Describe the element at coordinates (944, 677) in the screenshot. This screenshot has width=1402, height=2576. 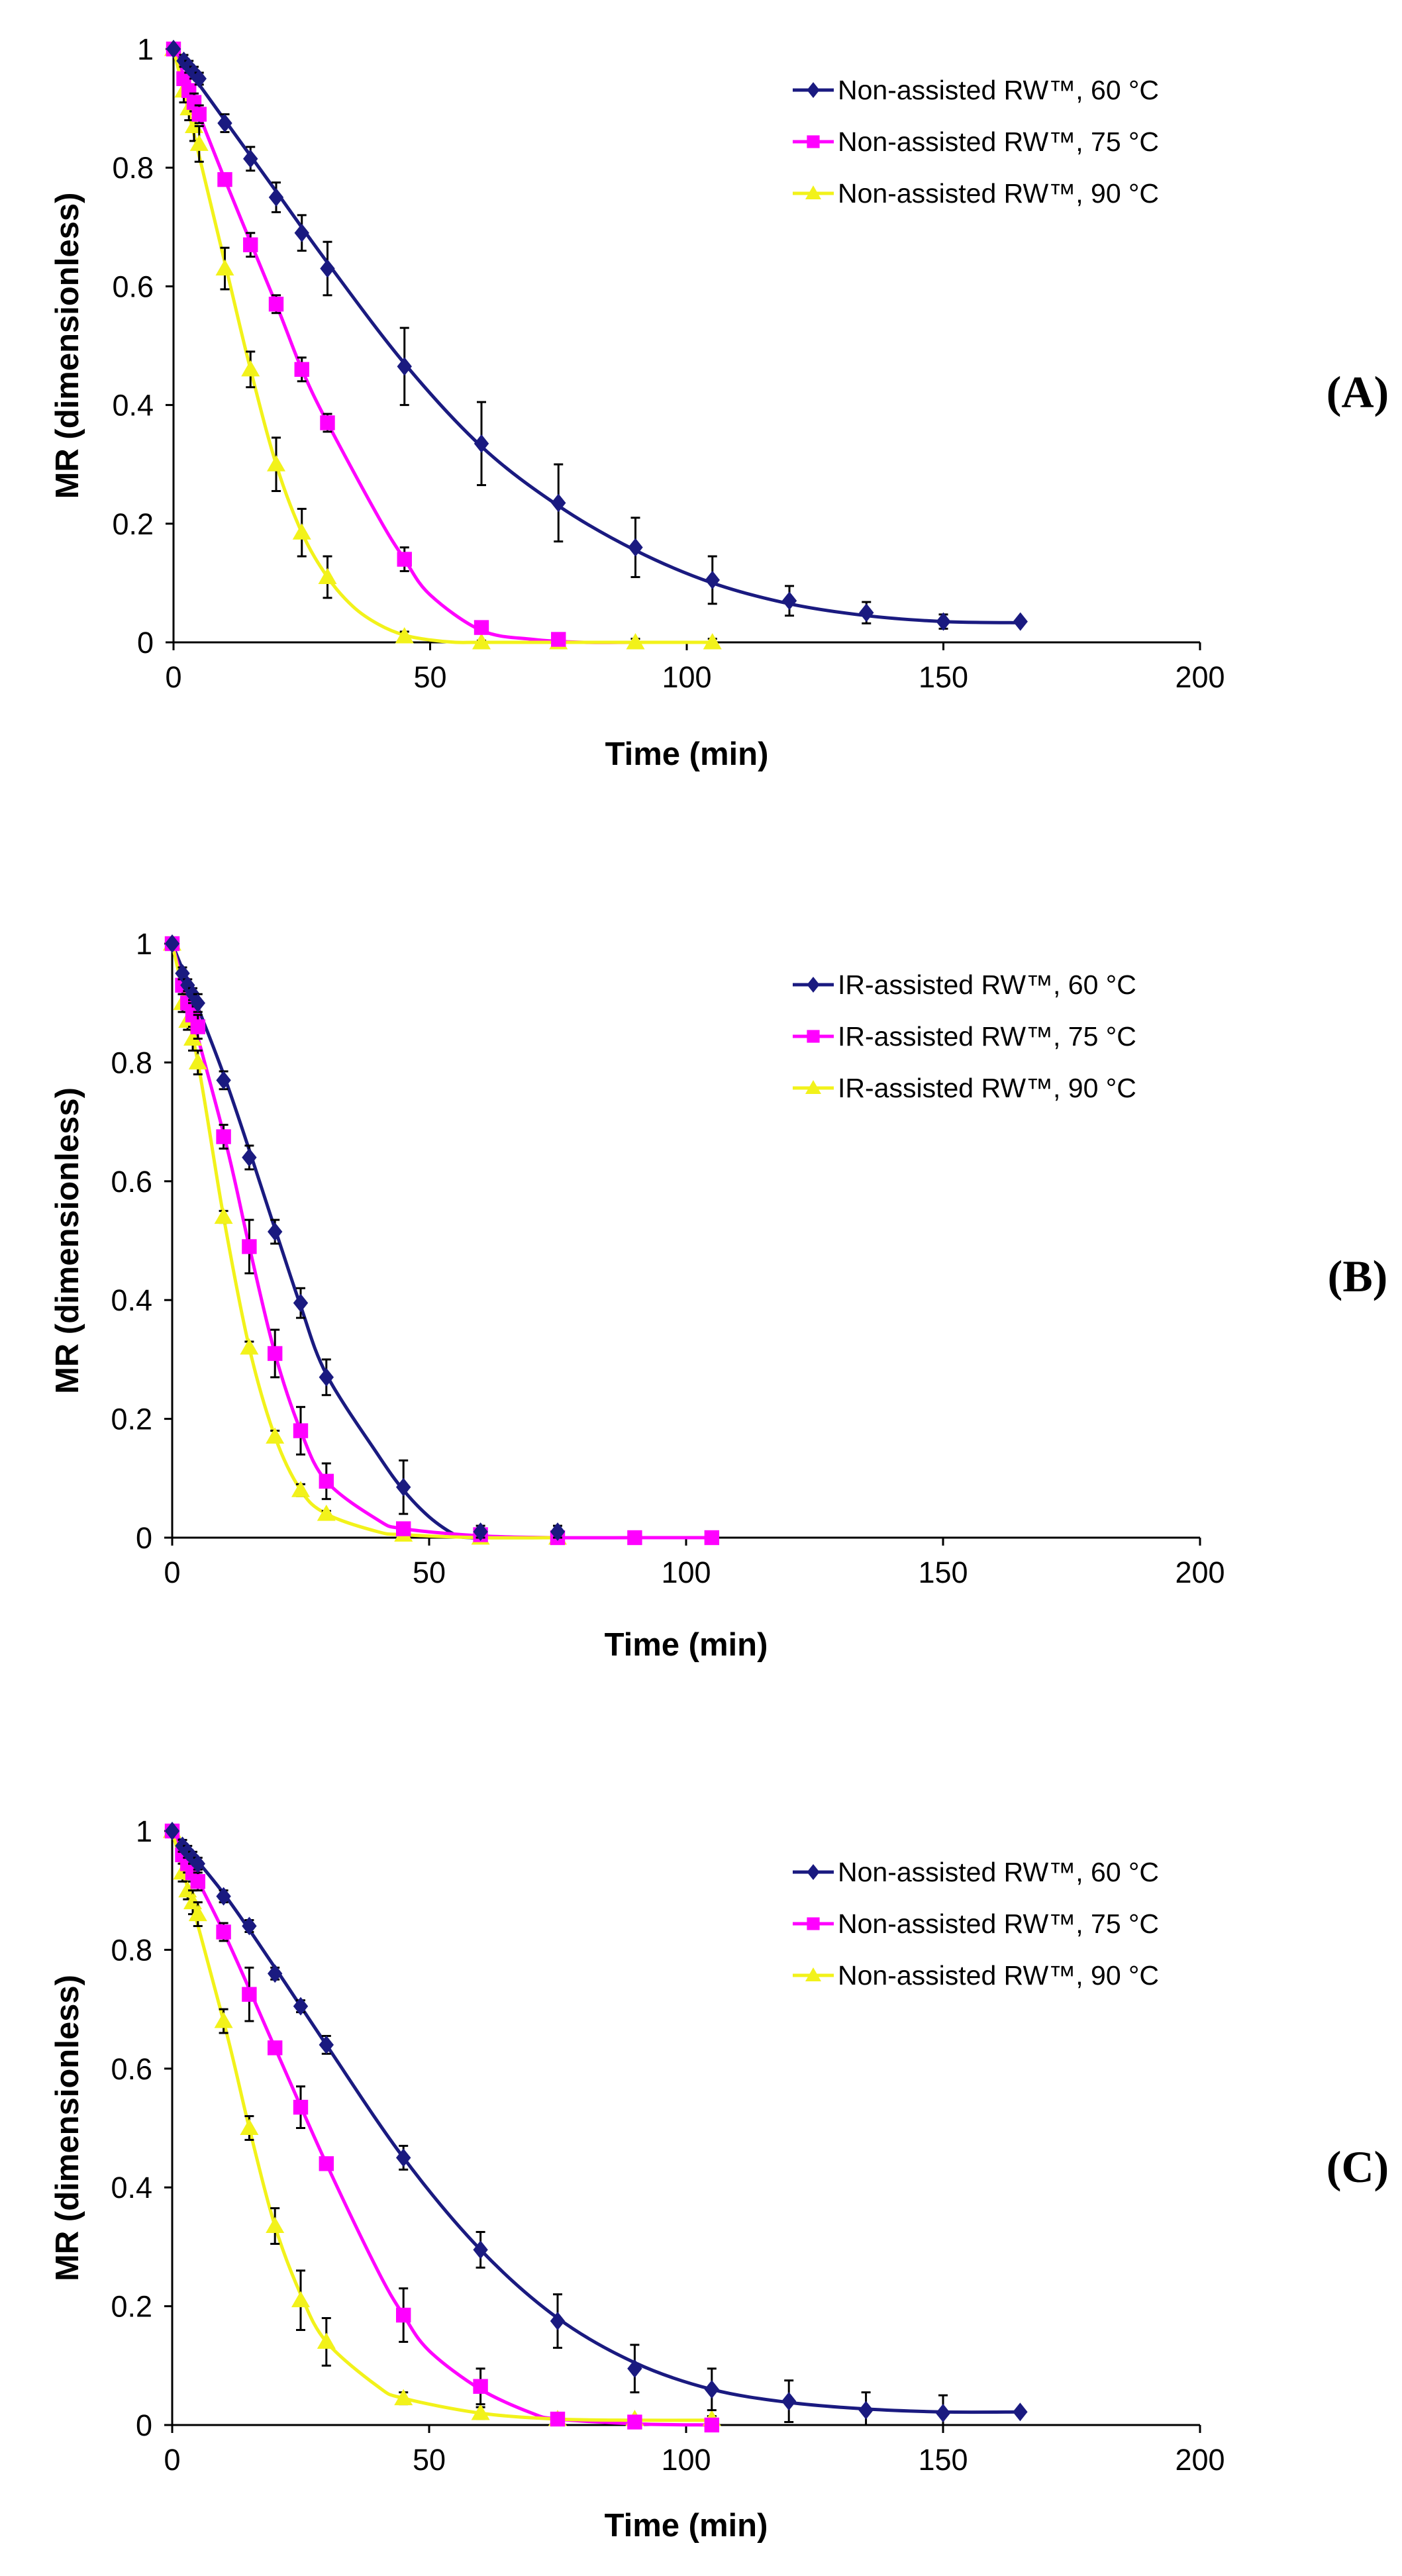
I see `x-tick-label: 150` at that location.